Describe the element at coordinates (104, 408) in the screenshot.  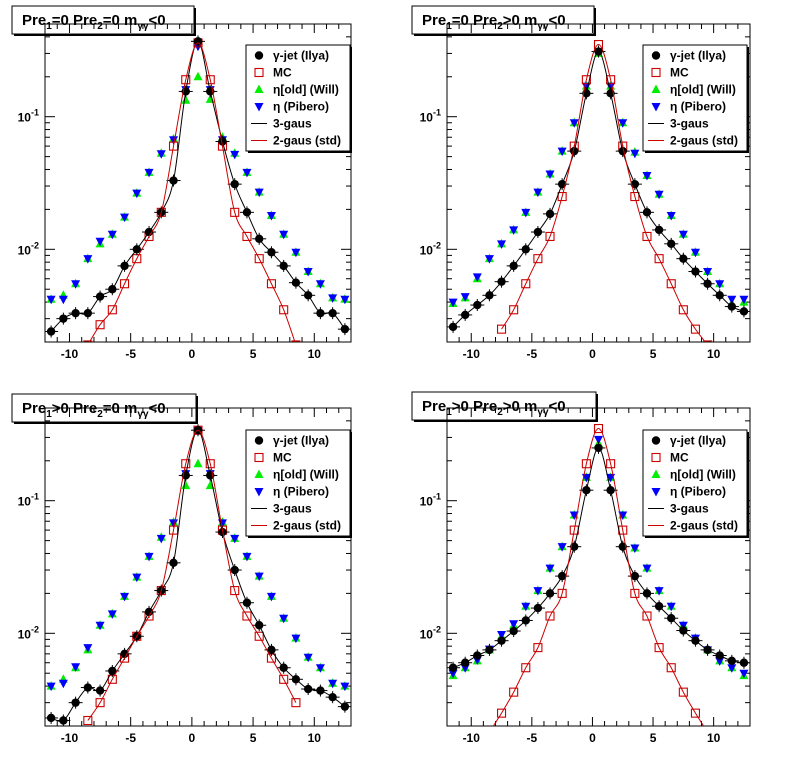
I see `panel-title: Pre1>0 Pre2=0 mγγ<0` at that location.